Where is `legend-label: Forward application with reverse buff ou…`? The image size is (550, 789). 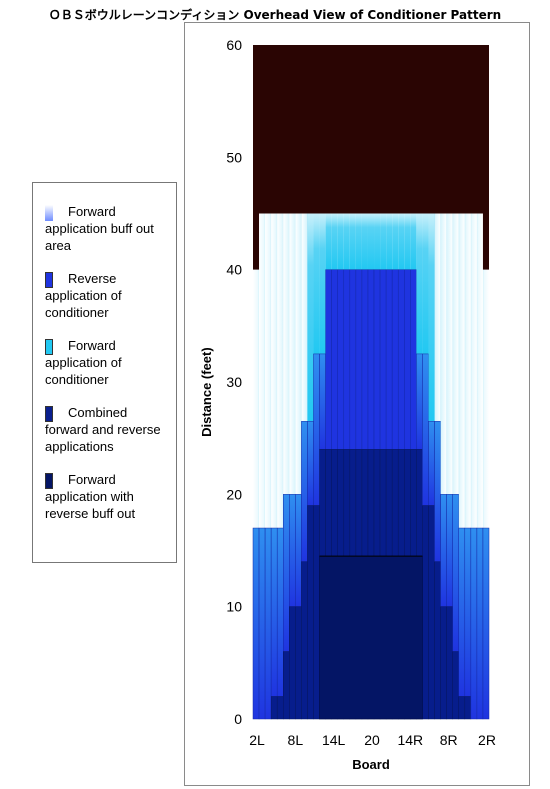 legend-label: Forward application with reverse buff ou… is located at coordinates (90, 496).